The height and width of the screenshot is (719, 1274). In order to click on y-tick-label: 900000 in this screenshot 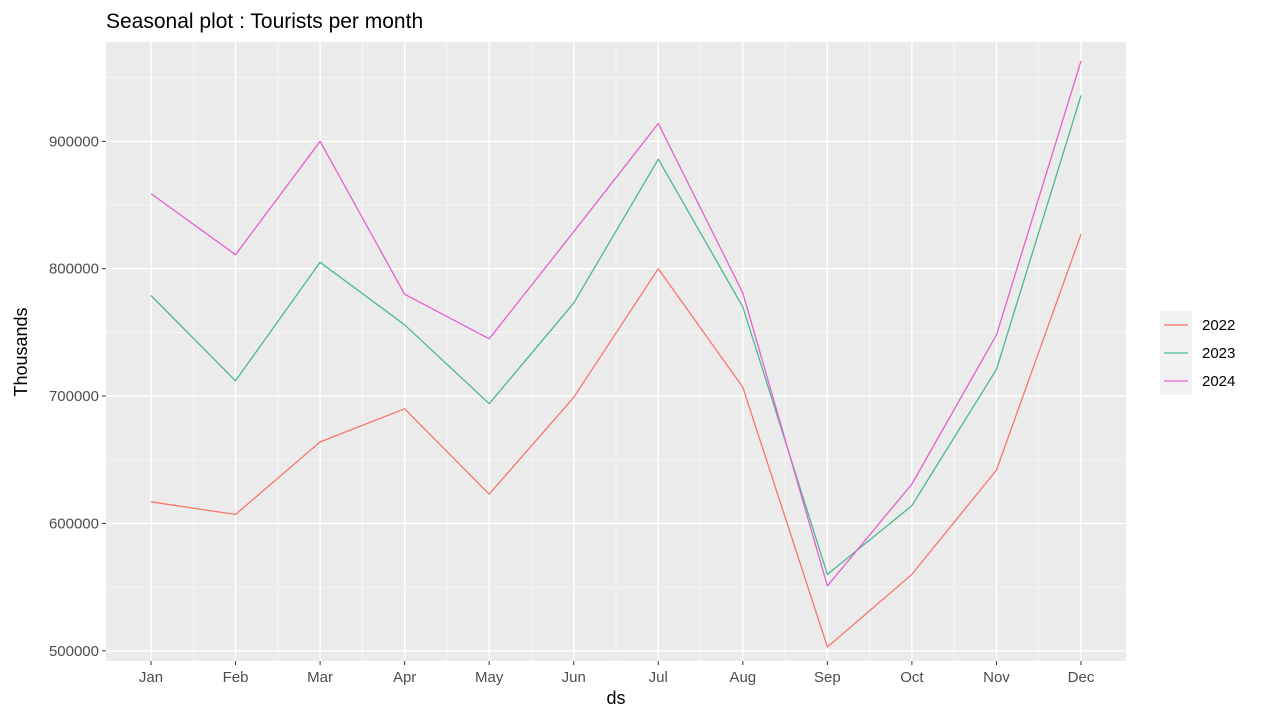, I will do `click(74, 141)`.